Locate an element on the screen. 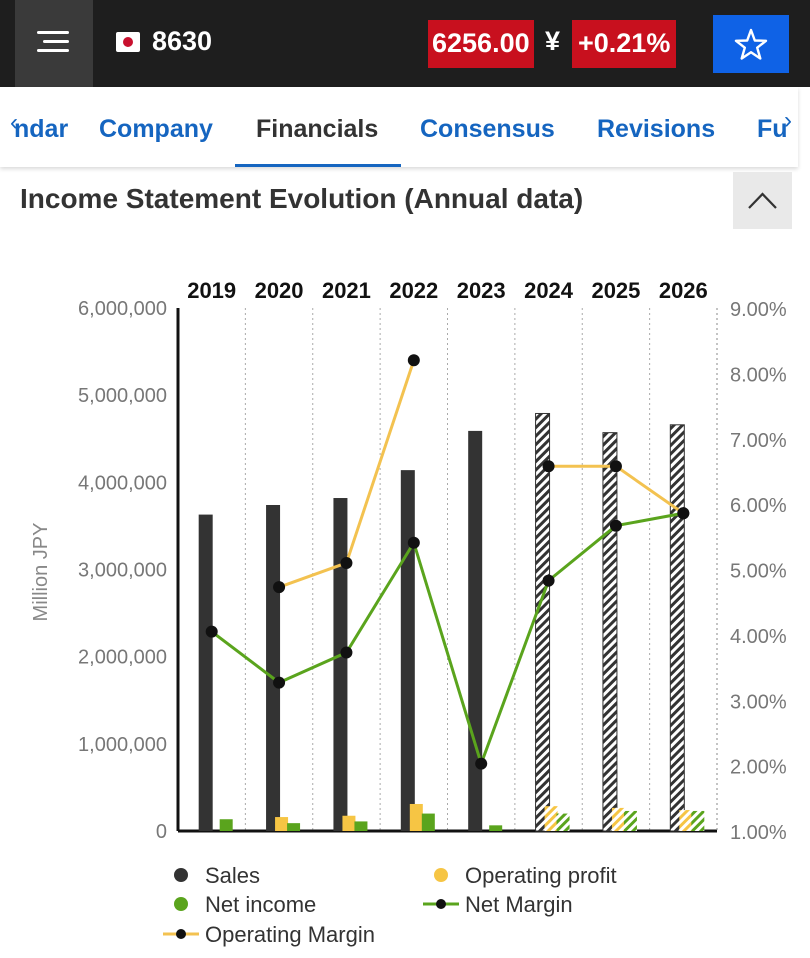 The height and width of the screenshot is (958, 810). year-label: 2021 is located at coordinates (346, 290).